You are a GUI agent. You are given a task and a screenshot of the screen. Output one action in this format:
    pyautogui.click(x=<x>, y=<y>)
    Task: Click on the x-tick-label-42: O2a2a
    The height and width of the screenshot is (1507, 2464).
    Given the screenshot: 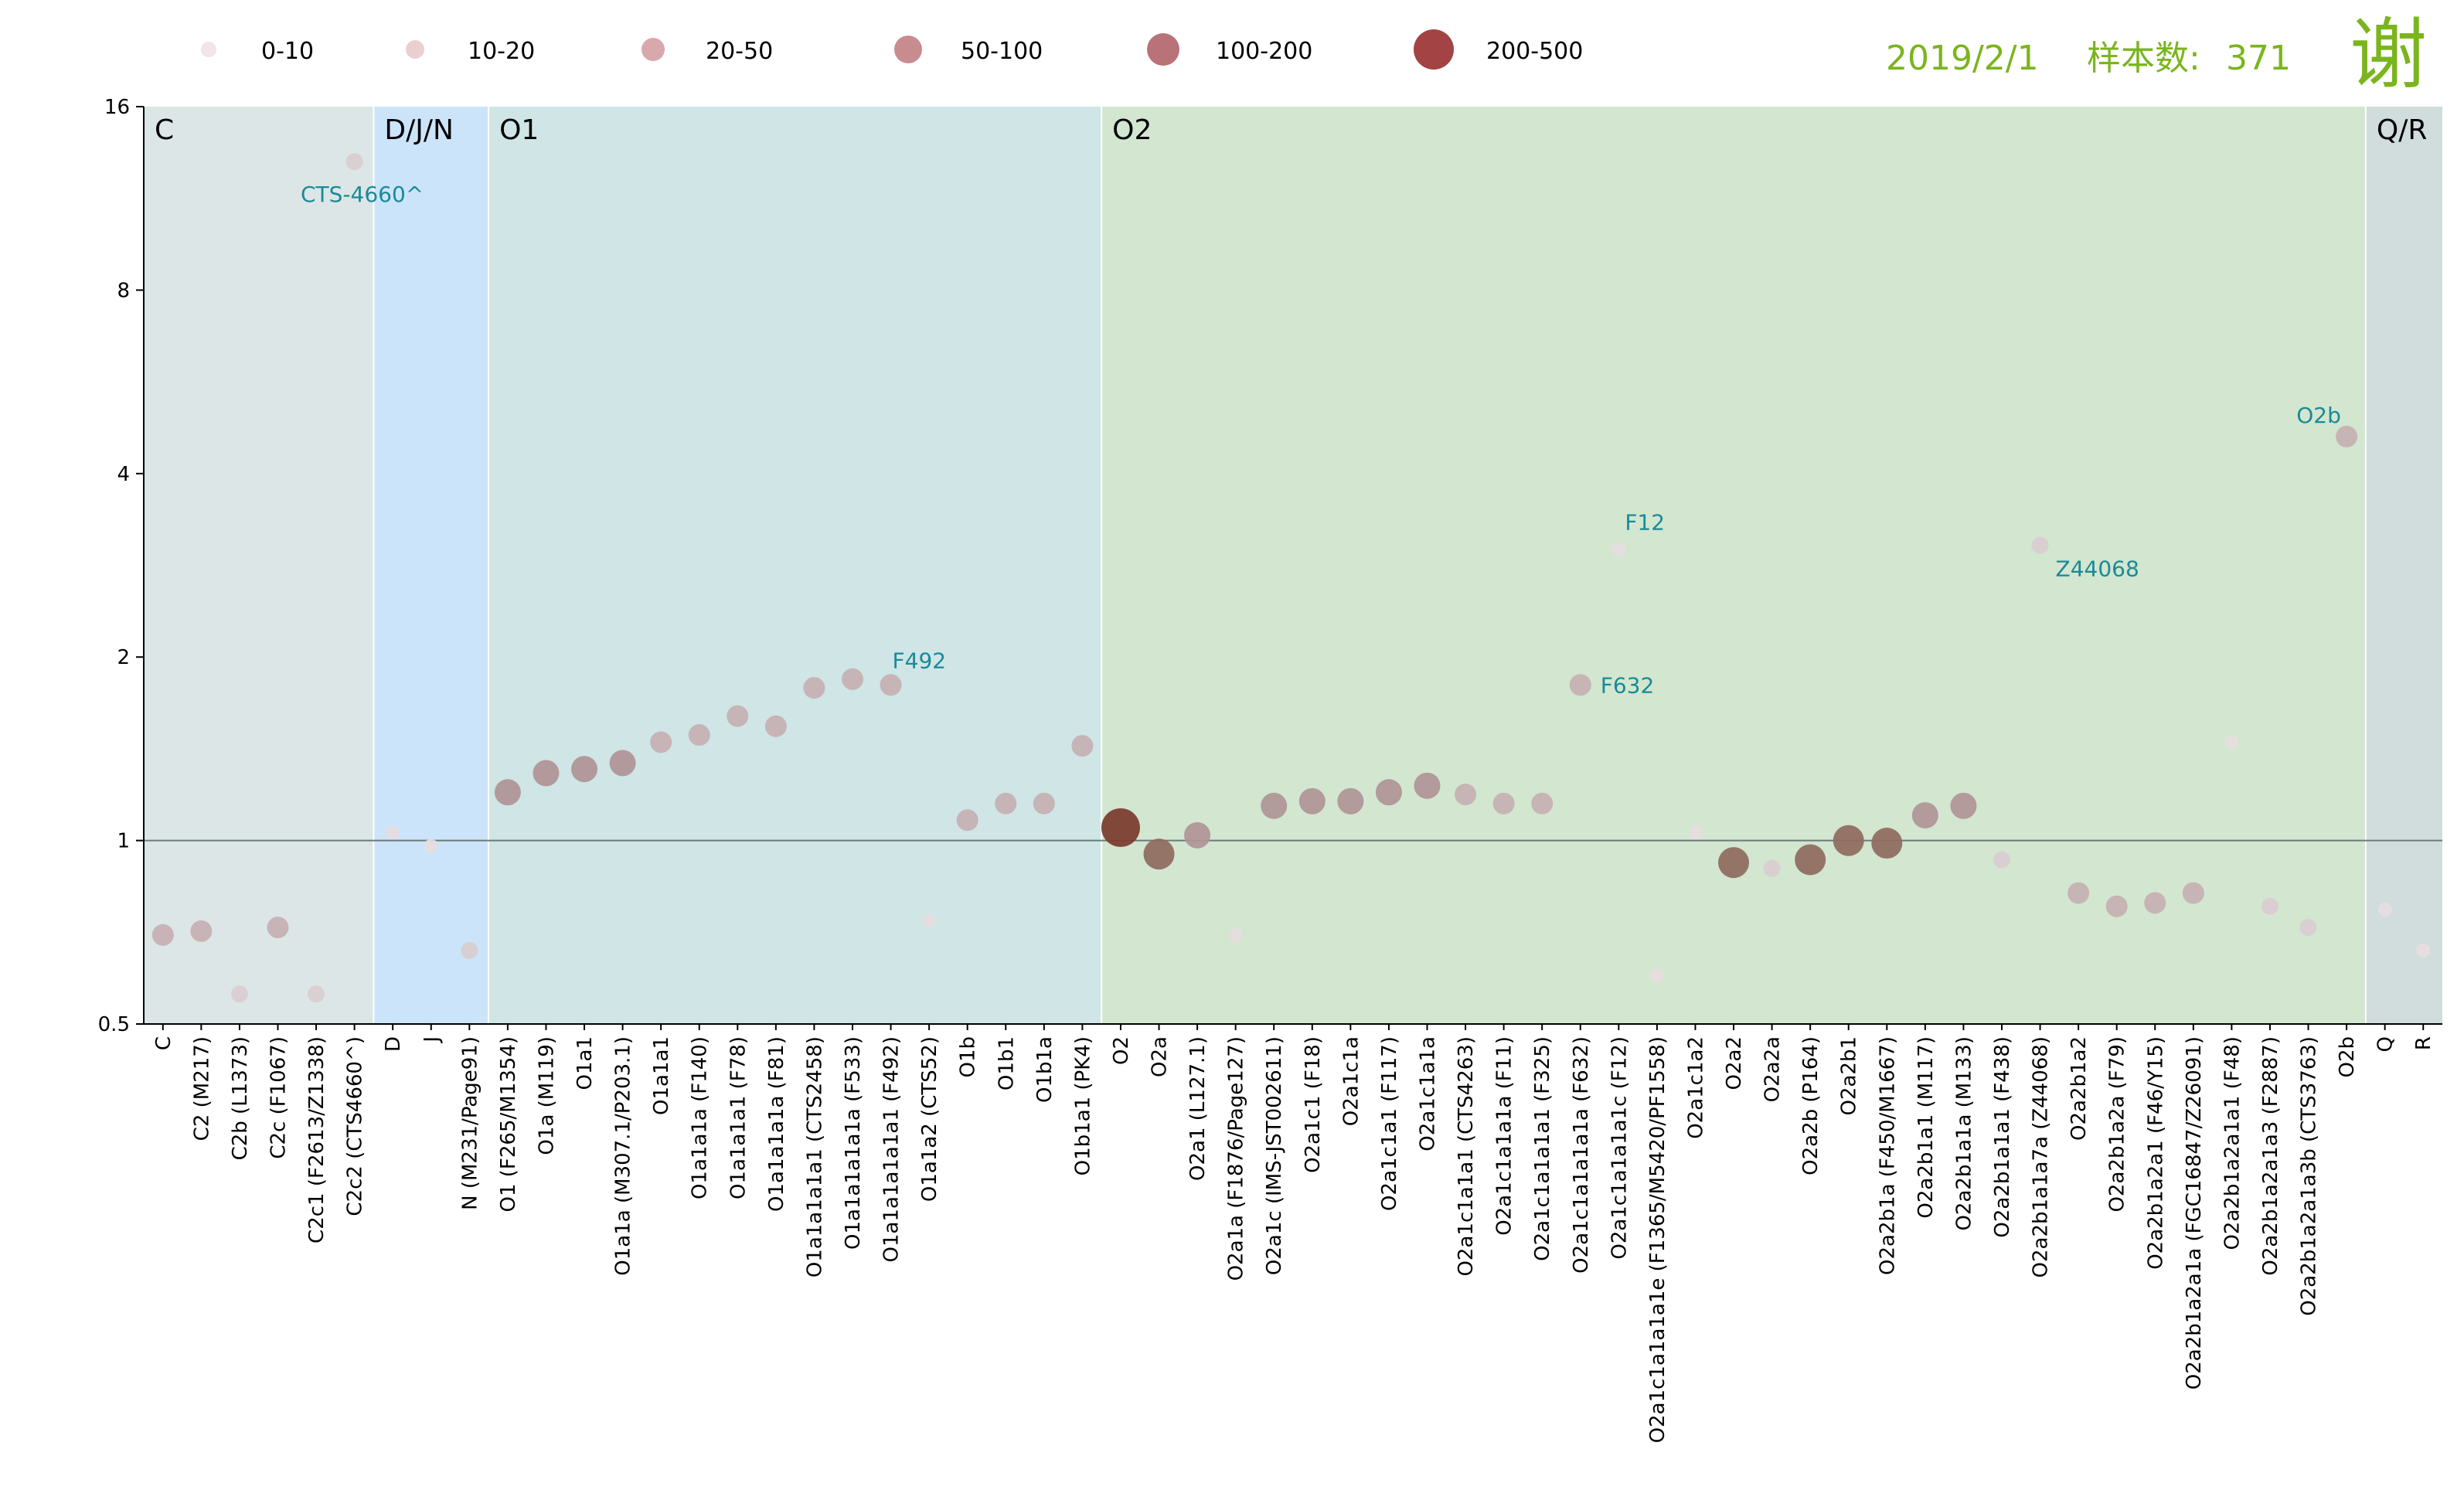 What is the action you would take?
    pyautogui.click(x=1773, y=1069)
    